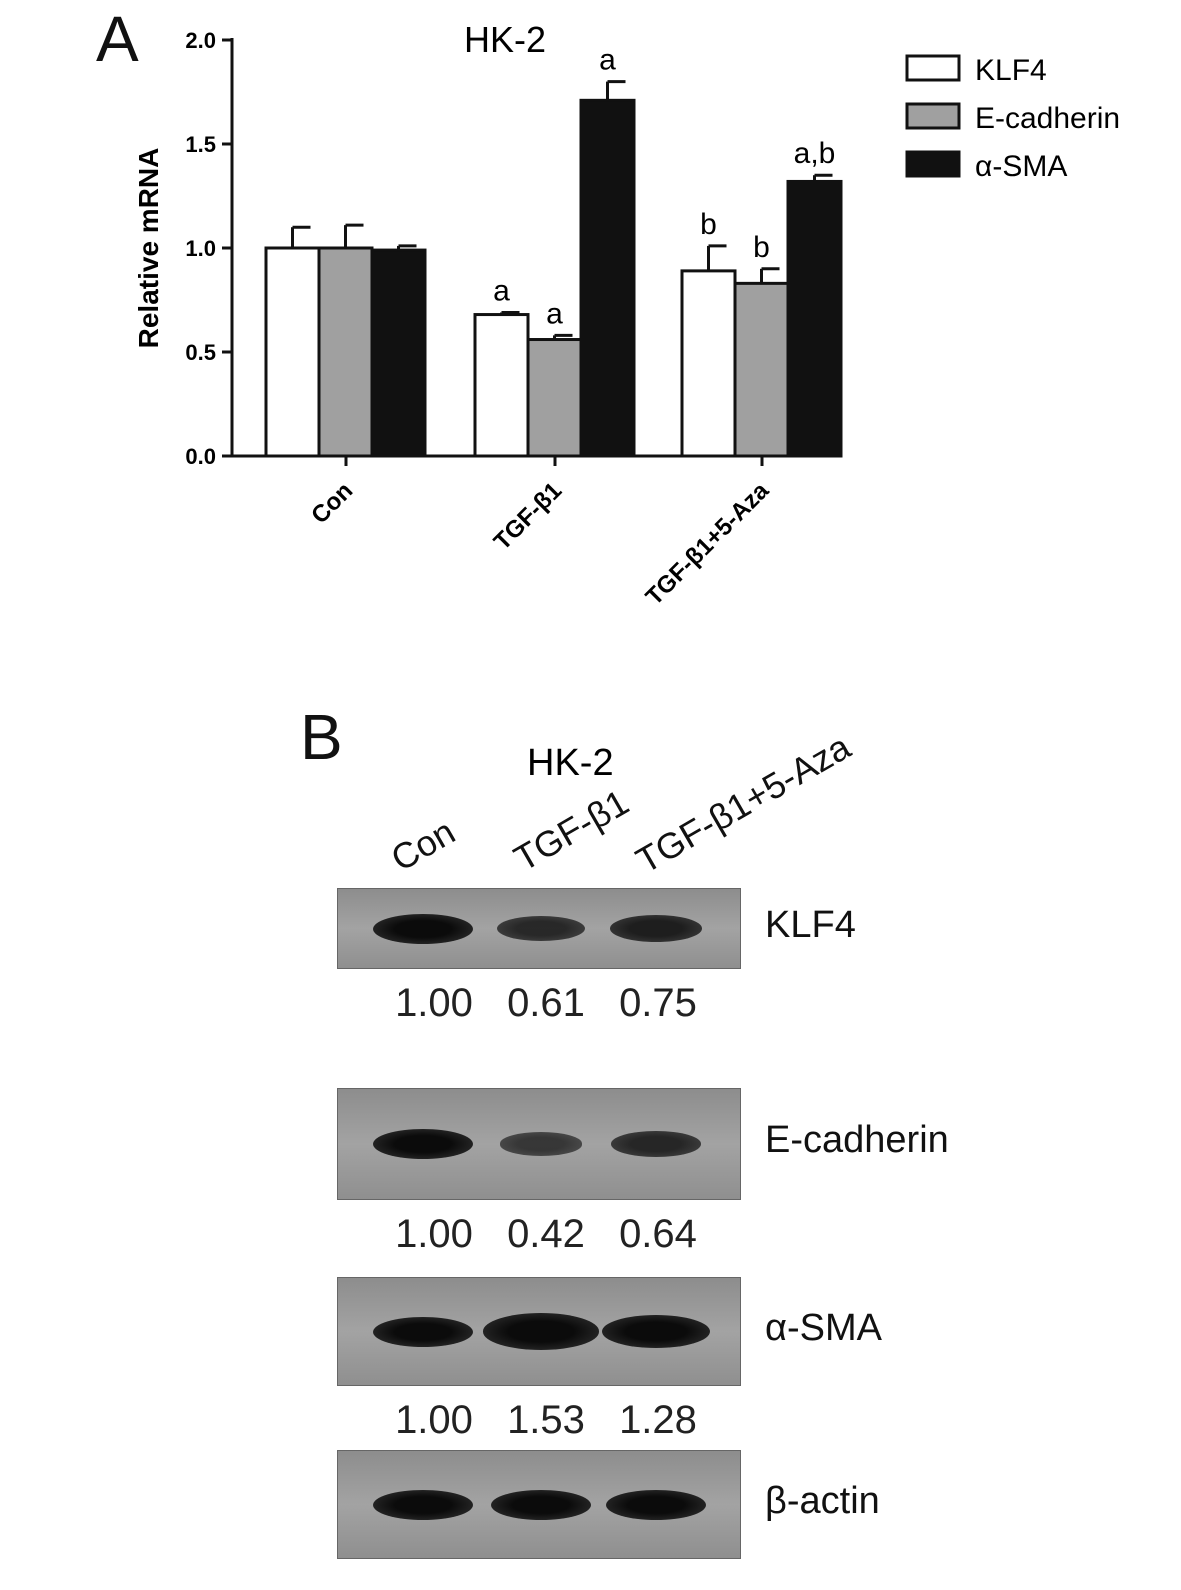 This screenshot has width=1181, height=1590. What do you see at coordinates (743, 803) in the screenshot?
I see `lane-label: TGF-β1+5-Aza` at bounding box center [743, 803].